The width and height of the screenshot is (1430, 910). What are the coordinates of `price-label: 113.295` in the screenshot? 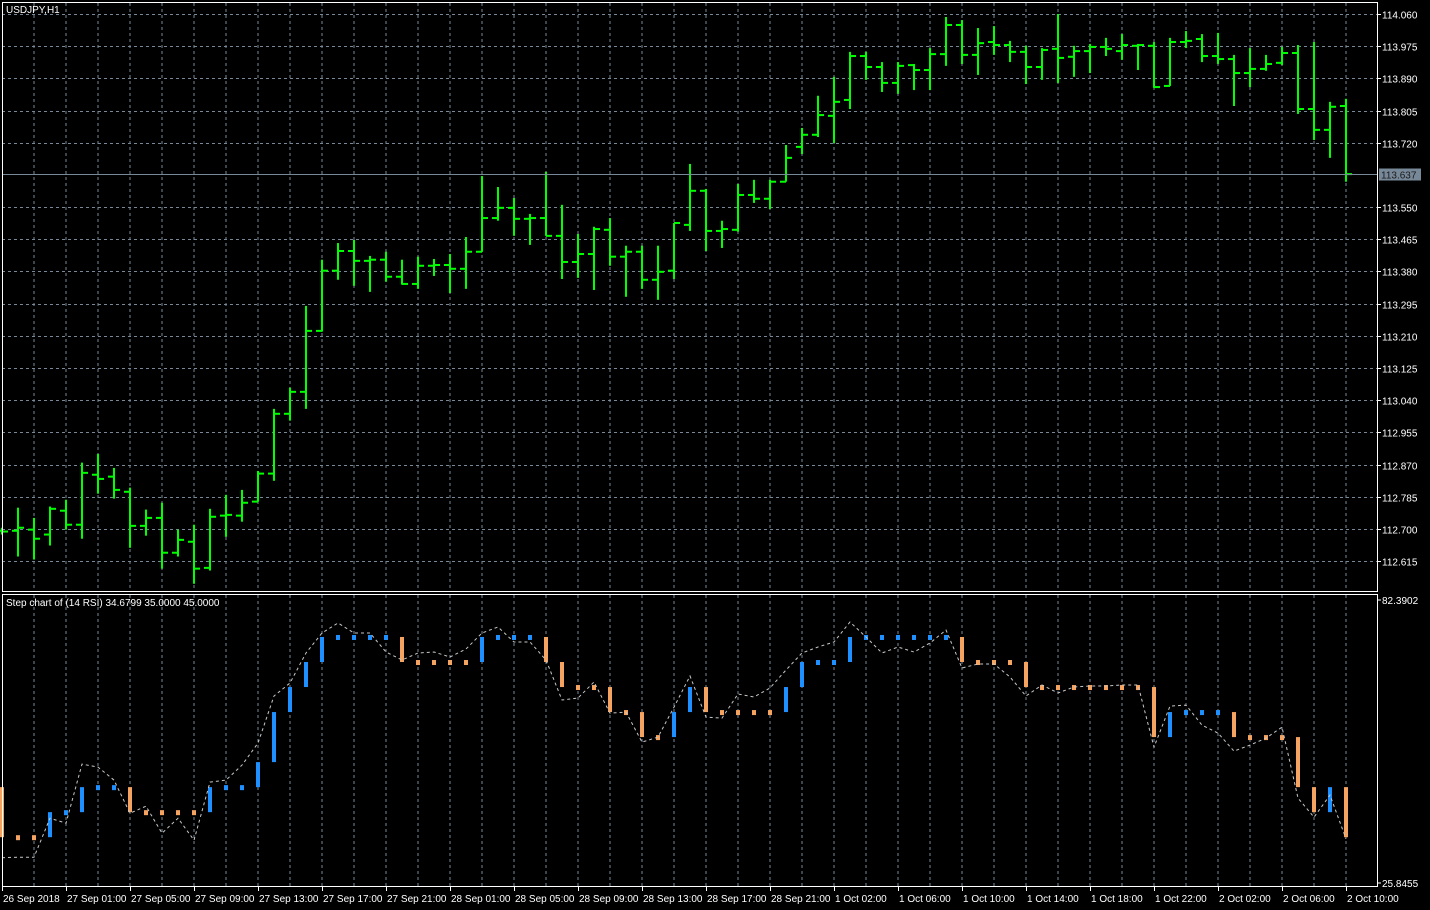 It's located at (1400, 306).